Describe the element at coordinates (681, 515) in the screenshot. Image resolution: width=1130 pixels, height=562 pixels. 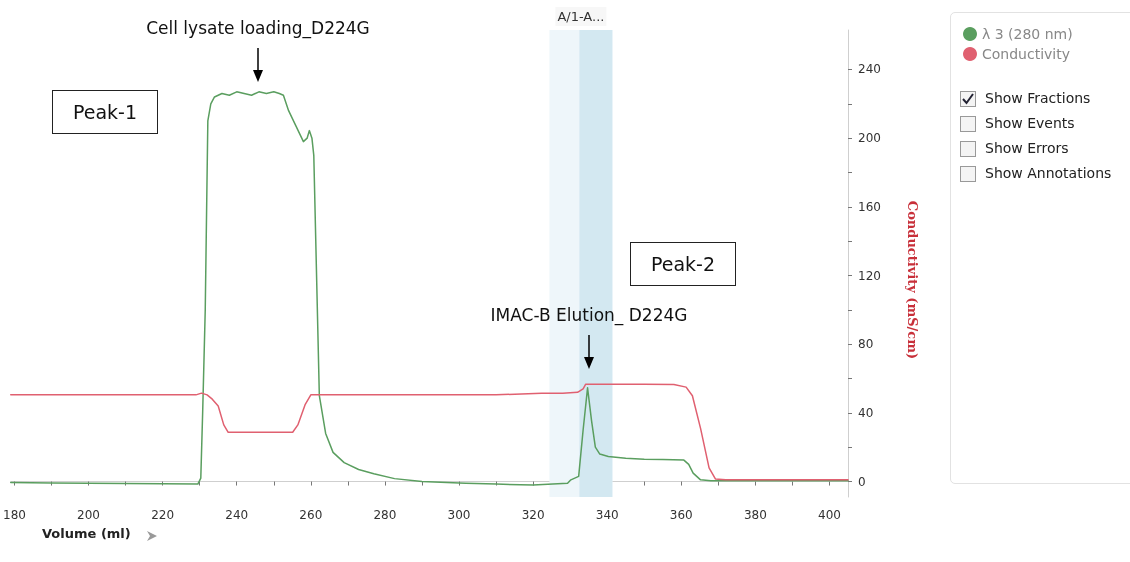
I see `x-tick-label: 360` at that location.